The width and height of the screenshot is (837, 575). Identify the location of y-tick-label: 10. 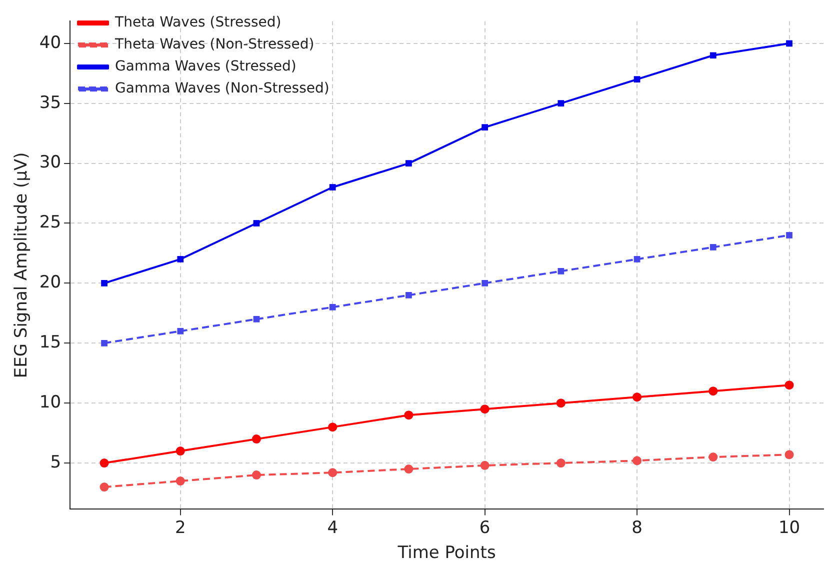
(50, 402).